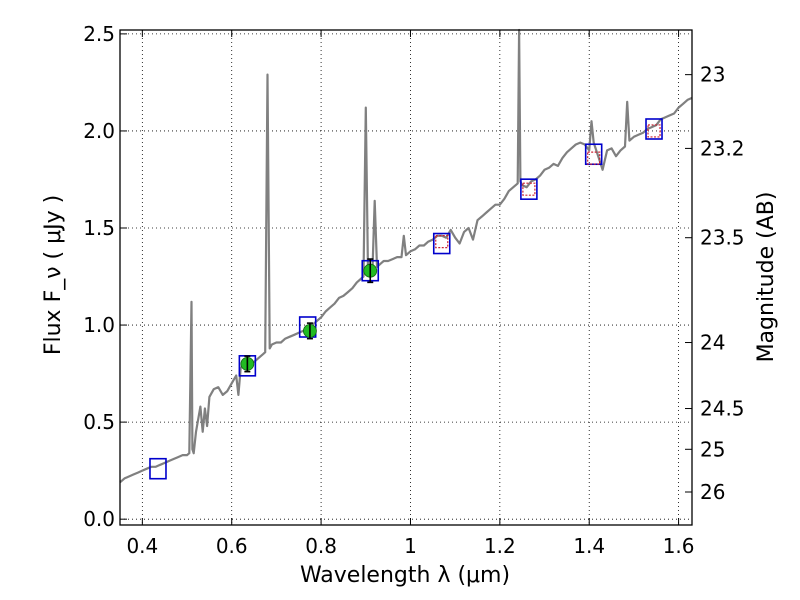 The height and width of the screenshot is (600, 800). What do you see at coordinates (99, 519) in the screenshot?
I see `y-tick-label: 0.0` at bounding box center [99, 519].